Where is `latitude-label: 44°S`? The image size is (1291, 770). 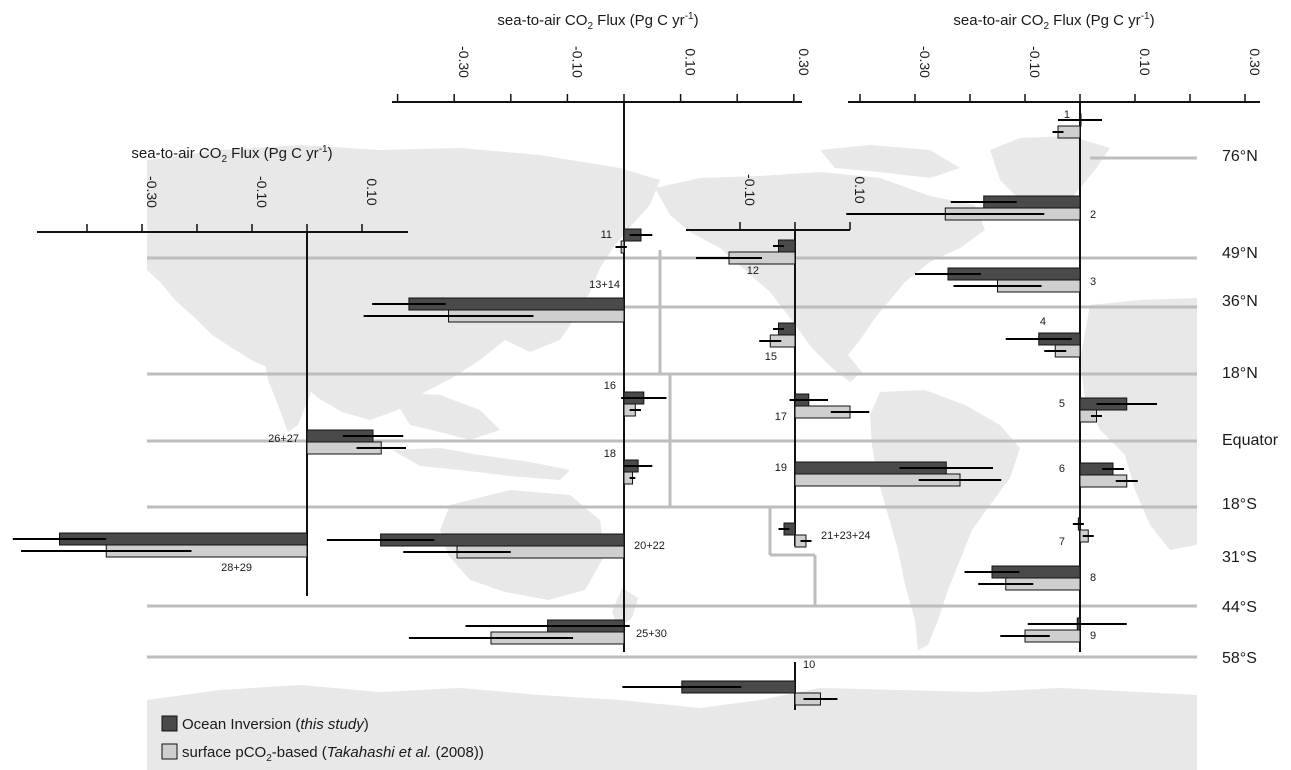
latitude-label: 44°S is located at coordinates (1239, 607).